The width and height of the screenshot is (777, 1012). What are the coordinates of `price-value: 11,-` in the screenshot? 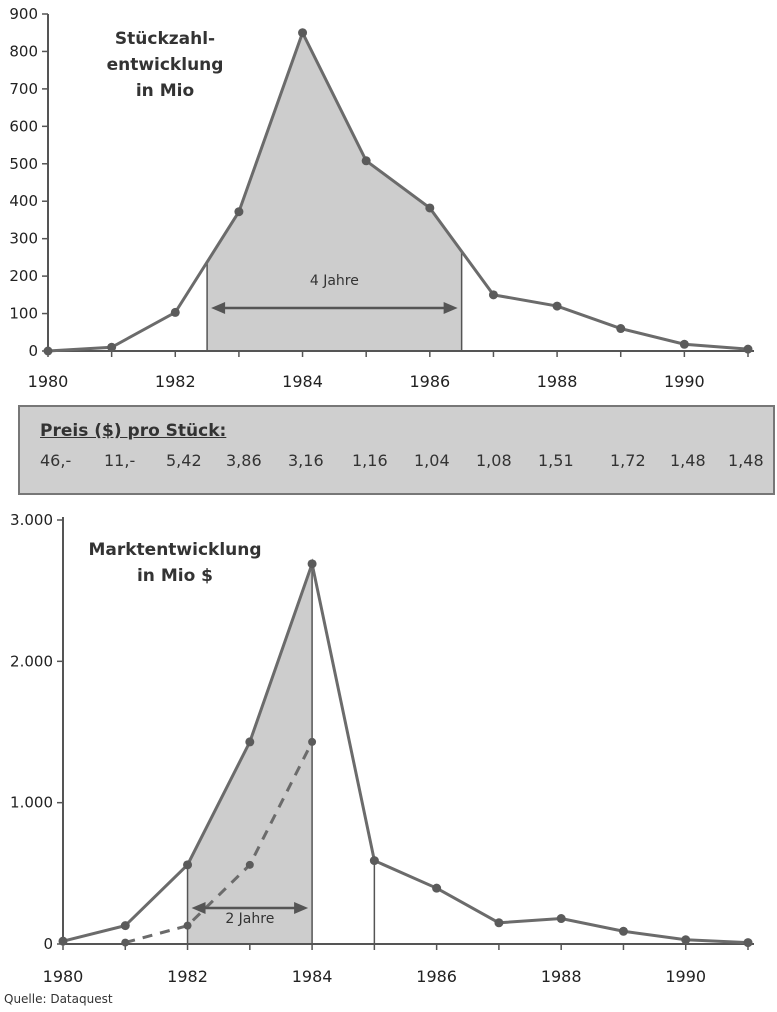 It's located at (120, 460).